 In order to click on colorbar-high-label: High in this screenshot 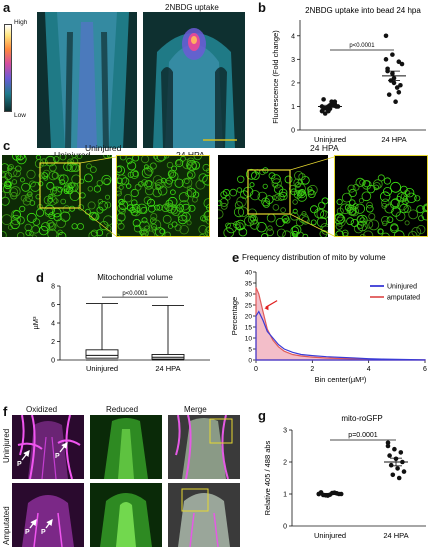, I will do `click(21, 22)`.